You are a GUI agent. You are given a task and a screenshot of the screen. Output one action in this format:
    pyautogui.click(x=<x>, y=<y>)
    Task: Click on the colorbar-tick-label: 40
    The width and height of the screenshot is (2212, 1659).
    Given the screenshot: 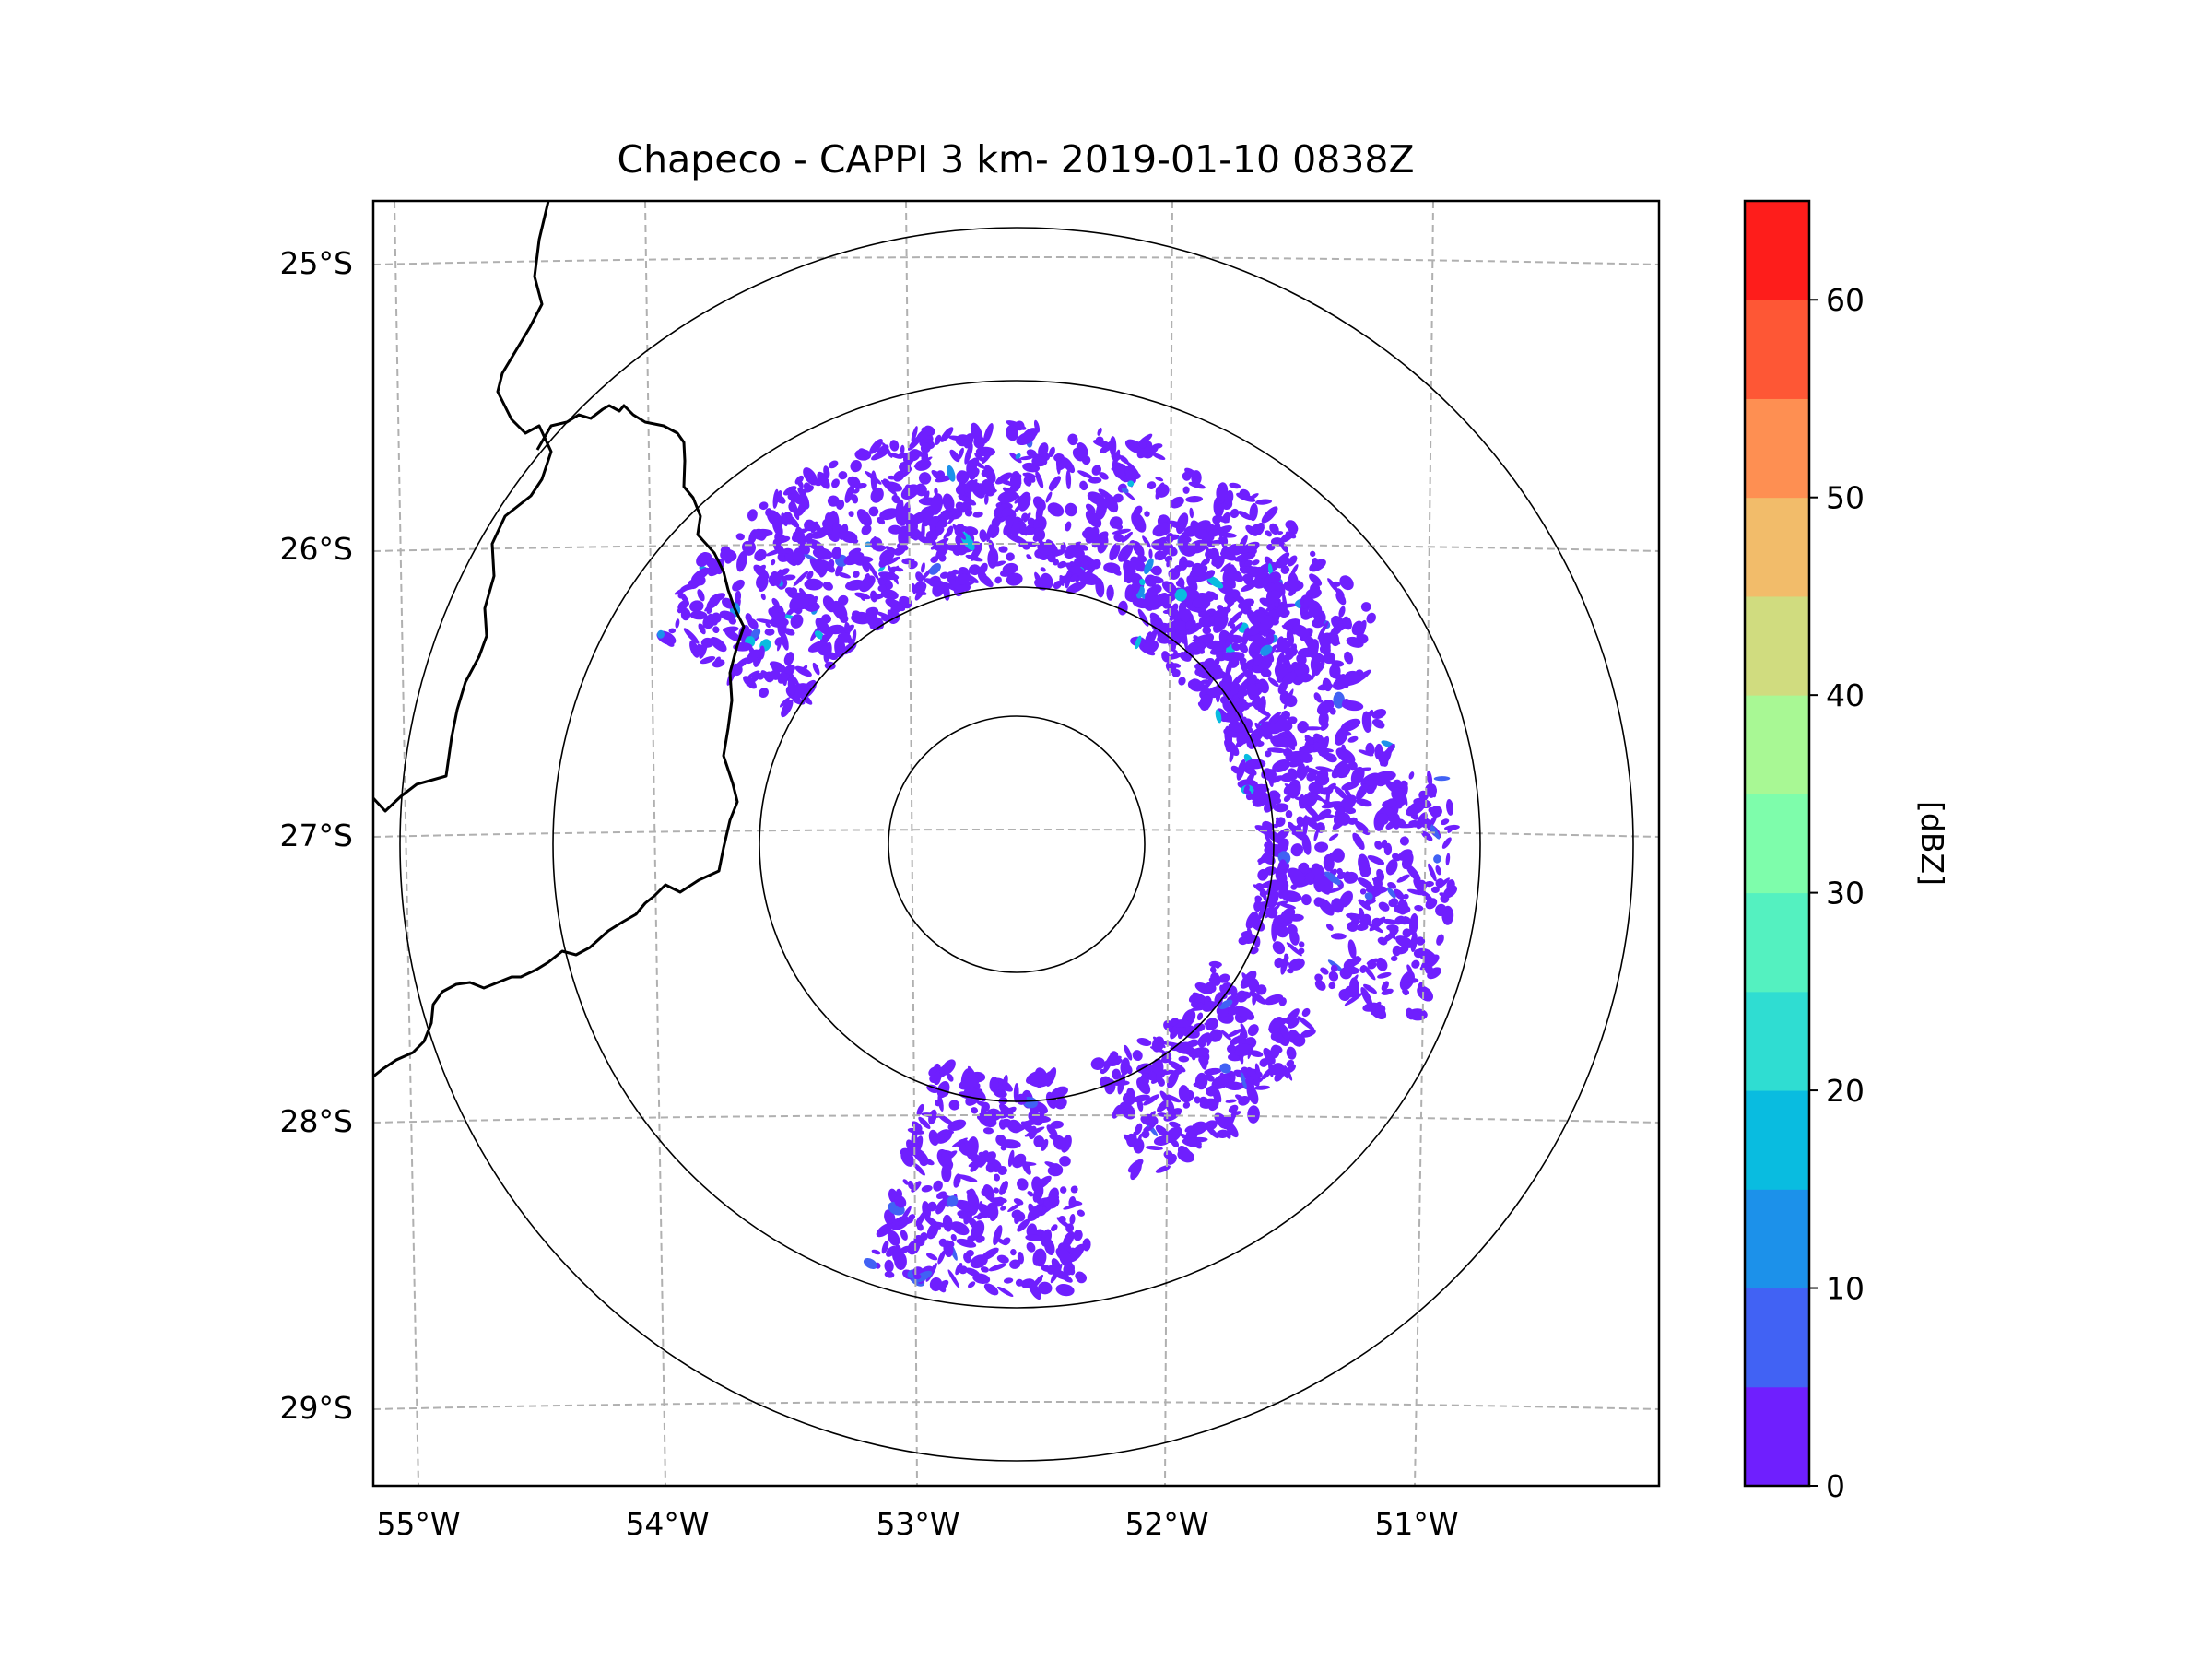 What is the action you would take?
    pyautogui.click(x=1845, y=695)
    